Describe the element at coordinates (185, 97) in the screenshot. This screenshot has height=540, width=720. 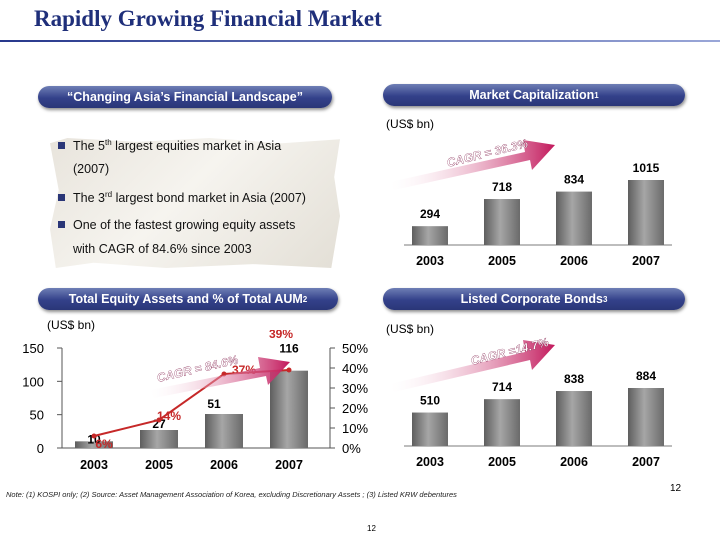
I see `landscape-banner: “Changing Asia’s Financial Landscape”` at that location.